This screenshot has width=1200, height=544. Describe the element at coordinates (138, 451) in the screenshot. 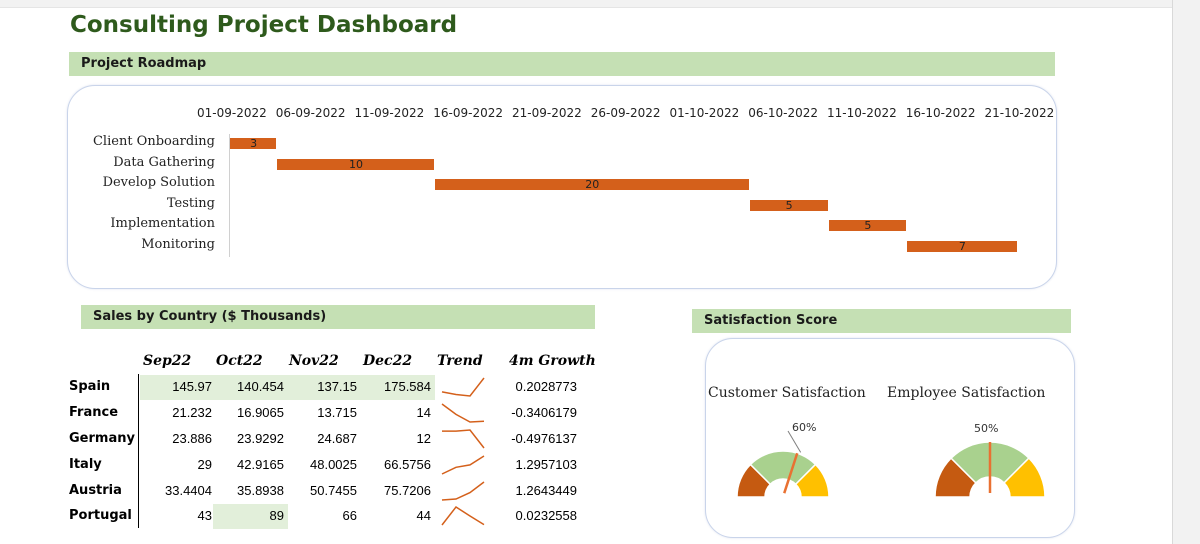

I see `sales-table-divider` at that location.